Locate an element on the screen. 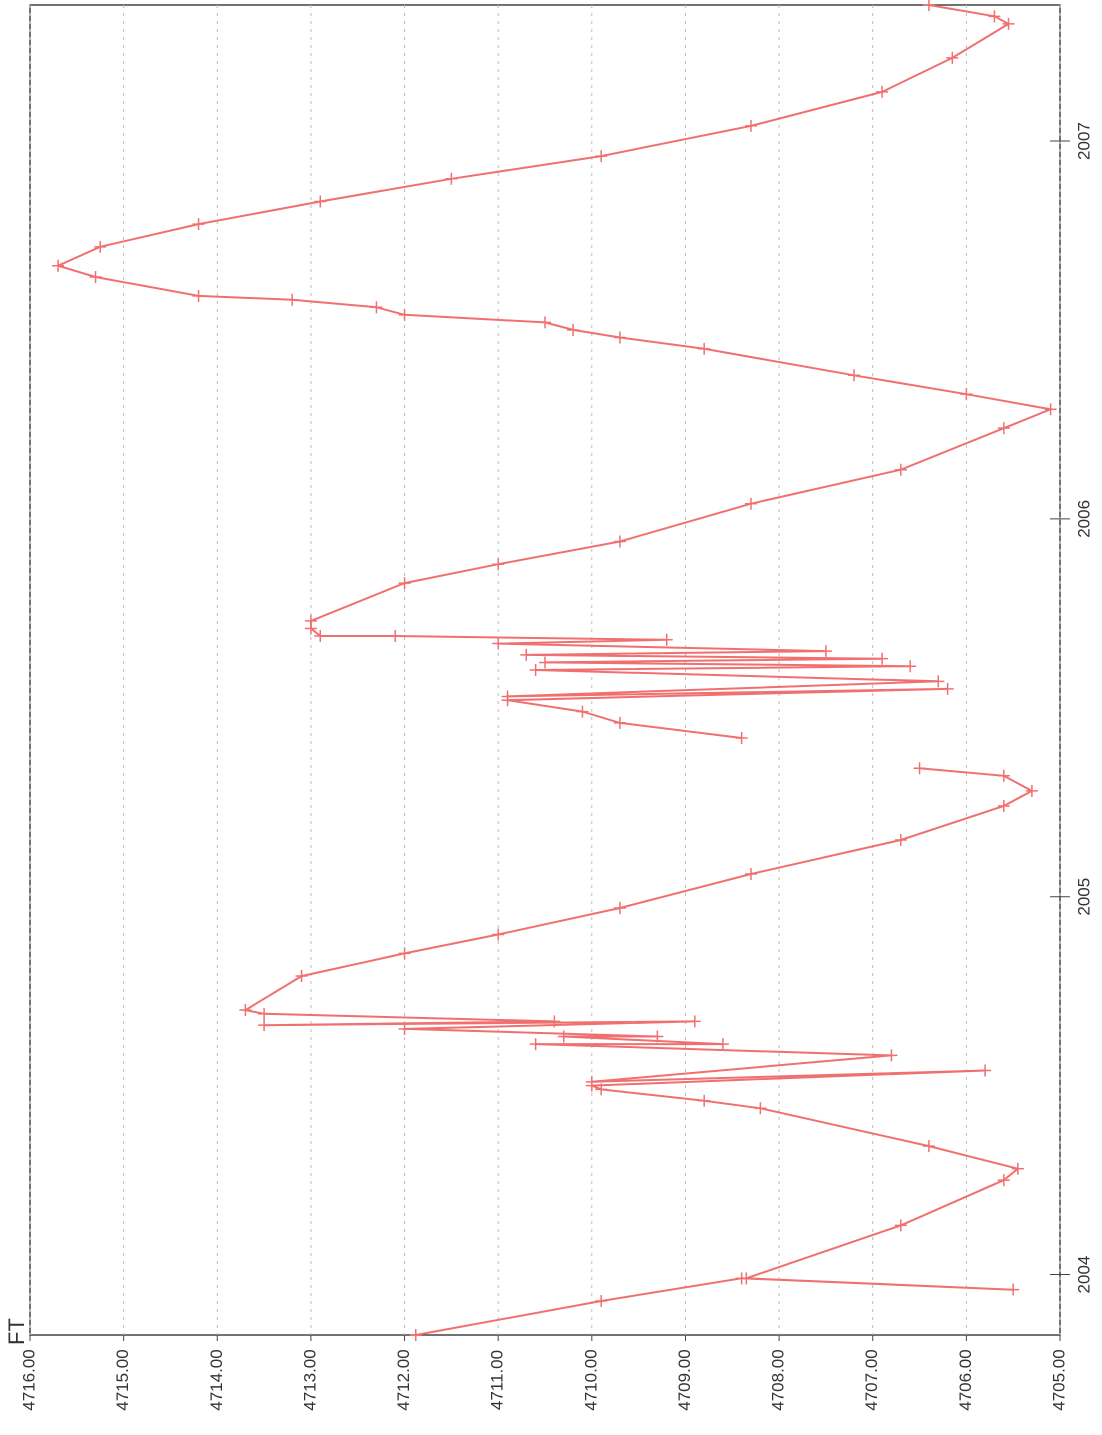 This screenshot has height=1435, width=1102. y-tick-label: 4709.00 is located at coordinates (684, 1379).